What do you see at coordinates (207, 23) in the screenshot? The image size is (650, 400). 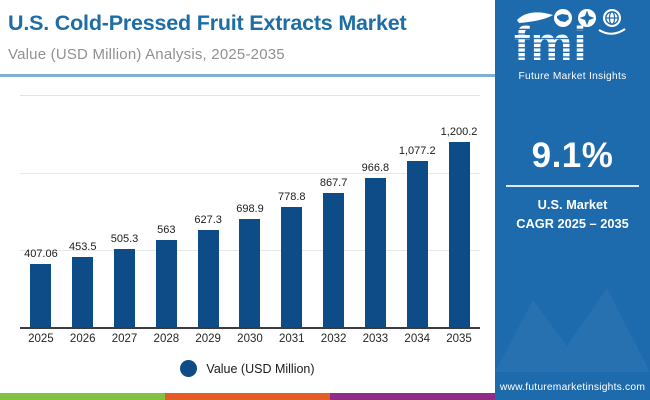 I see `page-title: U.S. Cold-Pressed Fruit Extracts Market` at bounding box center [207, 23].